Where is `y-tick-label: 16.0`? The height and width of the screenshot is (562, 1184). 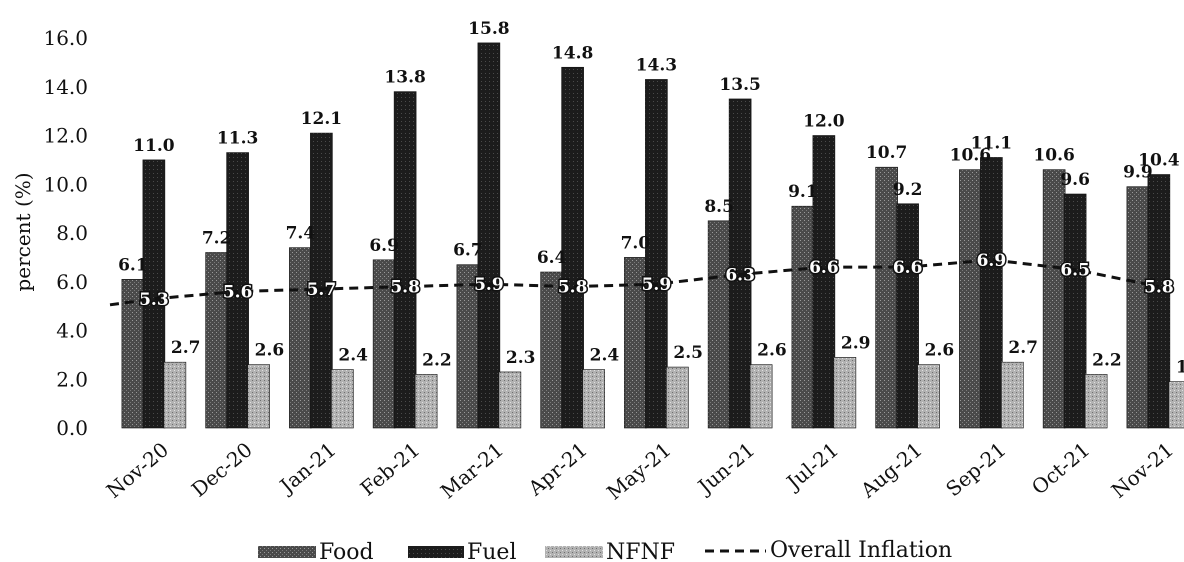
y-tick-label: 16.0 is located at coordinates (65, 38).